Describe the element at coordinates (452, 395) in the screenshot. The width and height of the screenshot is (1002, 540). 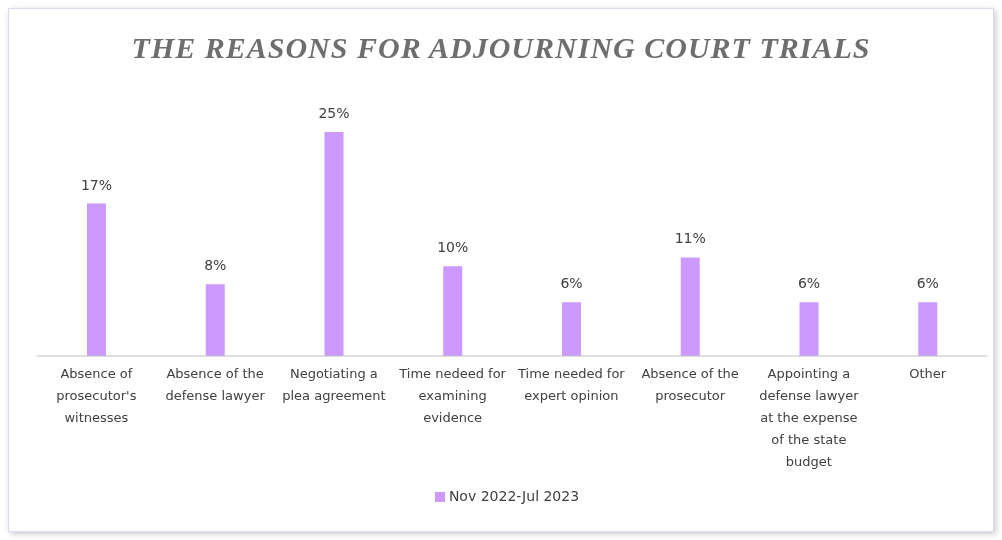
I see `x-tick-label: Time nedeed for examining evidence` at that location.